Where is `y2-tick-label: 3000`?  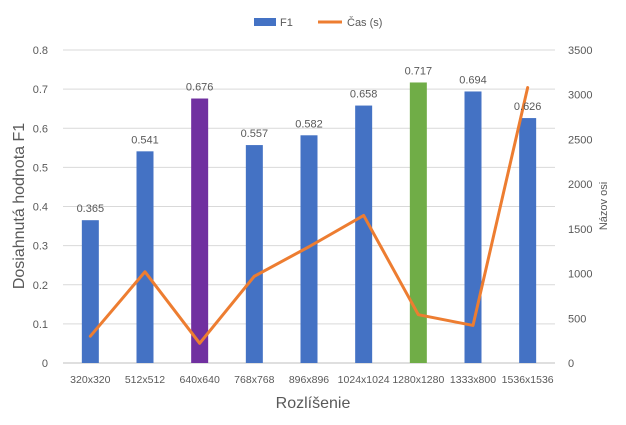
y2-tick-label: 3000 is located at coordinates (580, 96).